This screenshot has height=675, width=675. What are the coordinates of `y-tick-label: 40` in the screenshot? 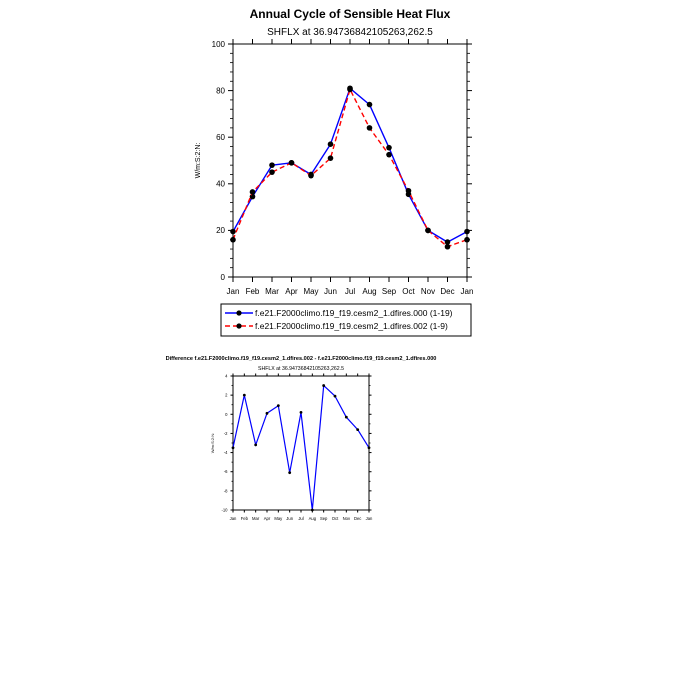 It's located at (220, 184).